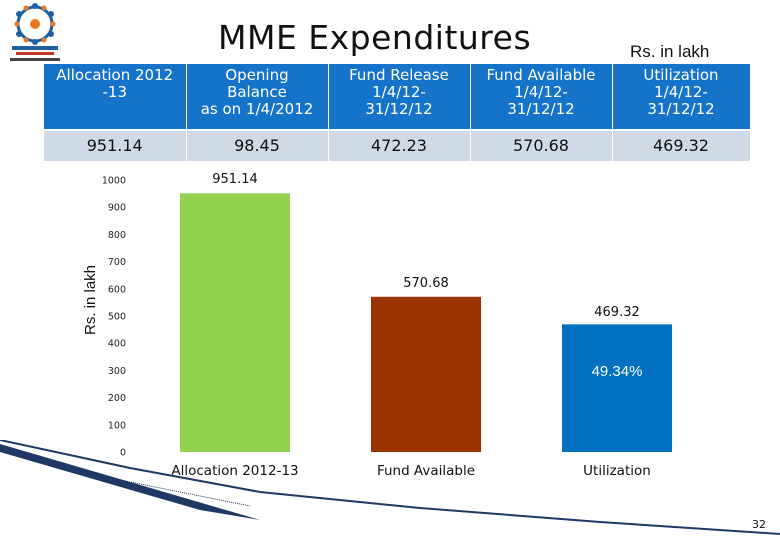 The height and width of the screenshot is (540, 780). What do you see at coordinates (114, 181) in the screenshot?
I see `y-tick-label: 1000` at bounding box center [114, 181].